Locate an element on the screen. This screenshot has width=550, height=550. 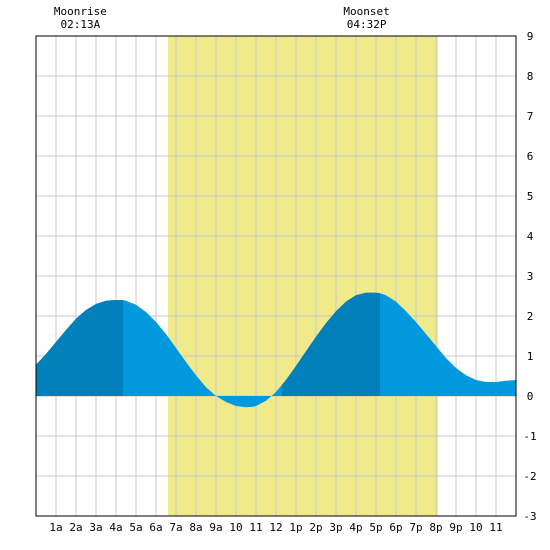
y-tick-label: 8 is located at coordinates (530, 76).